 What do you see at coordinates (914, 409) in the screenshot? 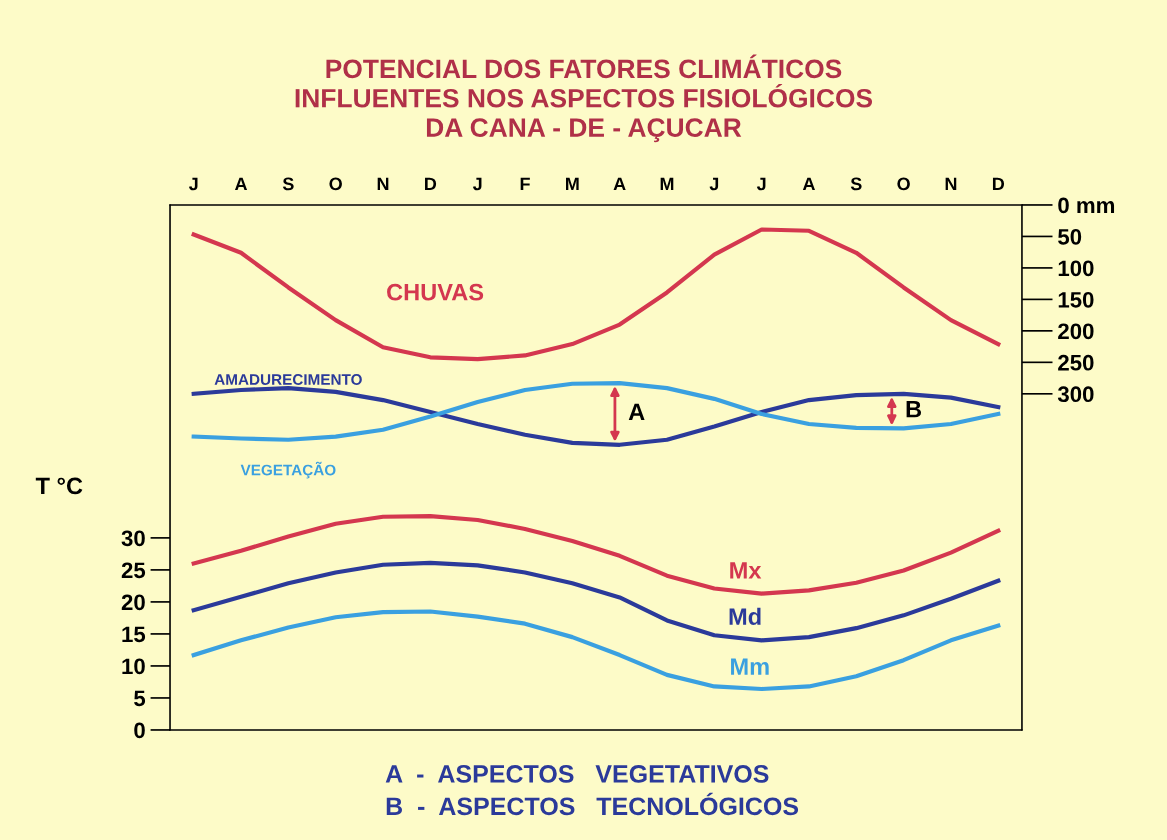
I see `annotation: B` at bounding box center [914, 409].